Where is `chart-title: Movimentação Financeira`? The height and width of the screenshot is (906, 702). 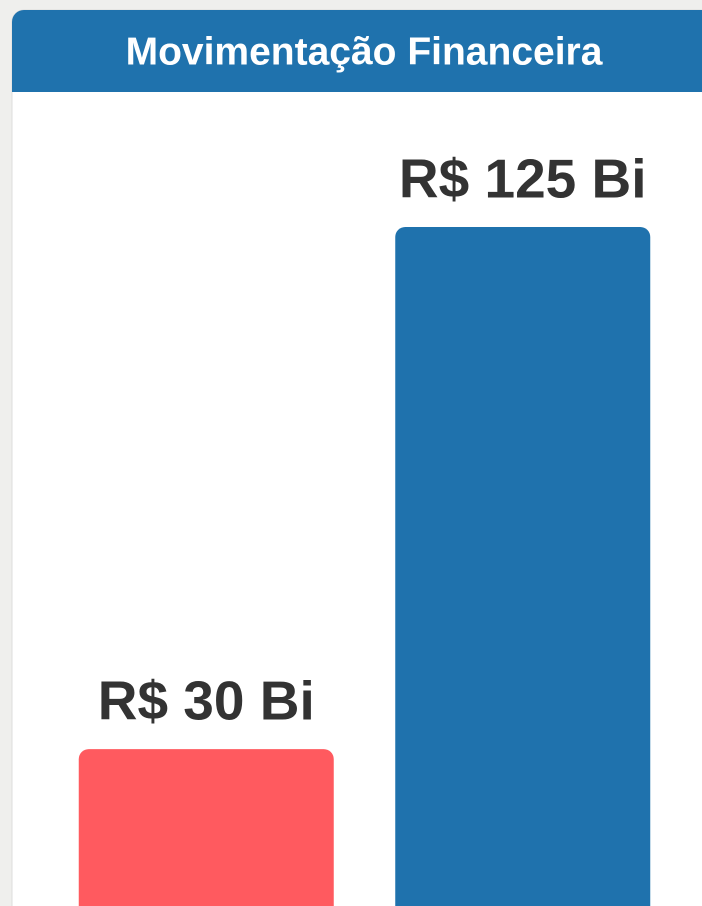
chart-title: Movimentação Financeira is located at coordinates (364, 51).